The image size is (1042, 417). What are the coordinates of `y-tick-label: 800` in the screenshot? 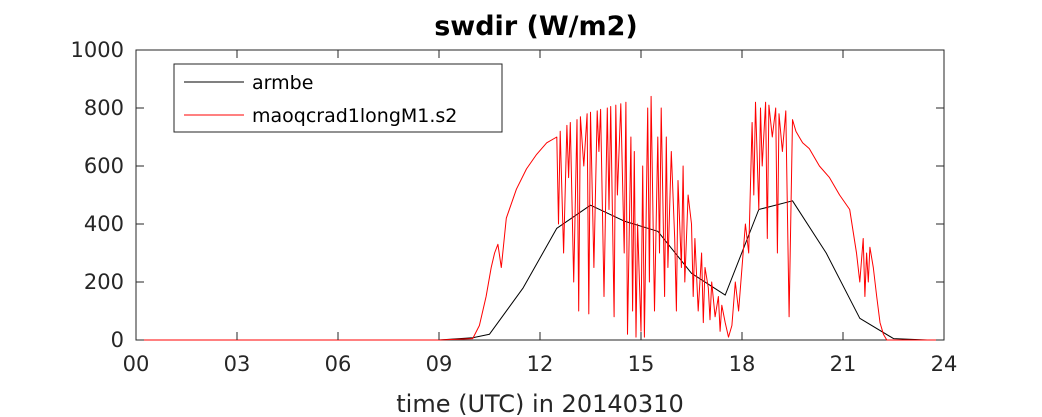 It's located at (104, 108).